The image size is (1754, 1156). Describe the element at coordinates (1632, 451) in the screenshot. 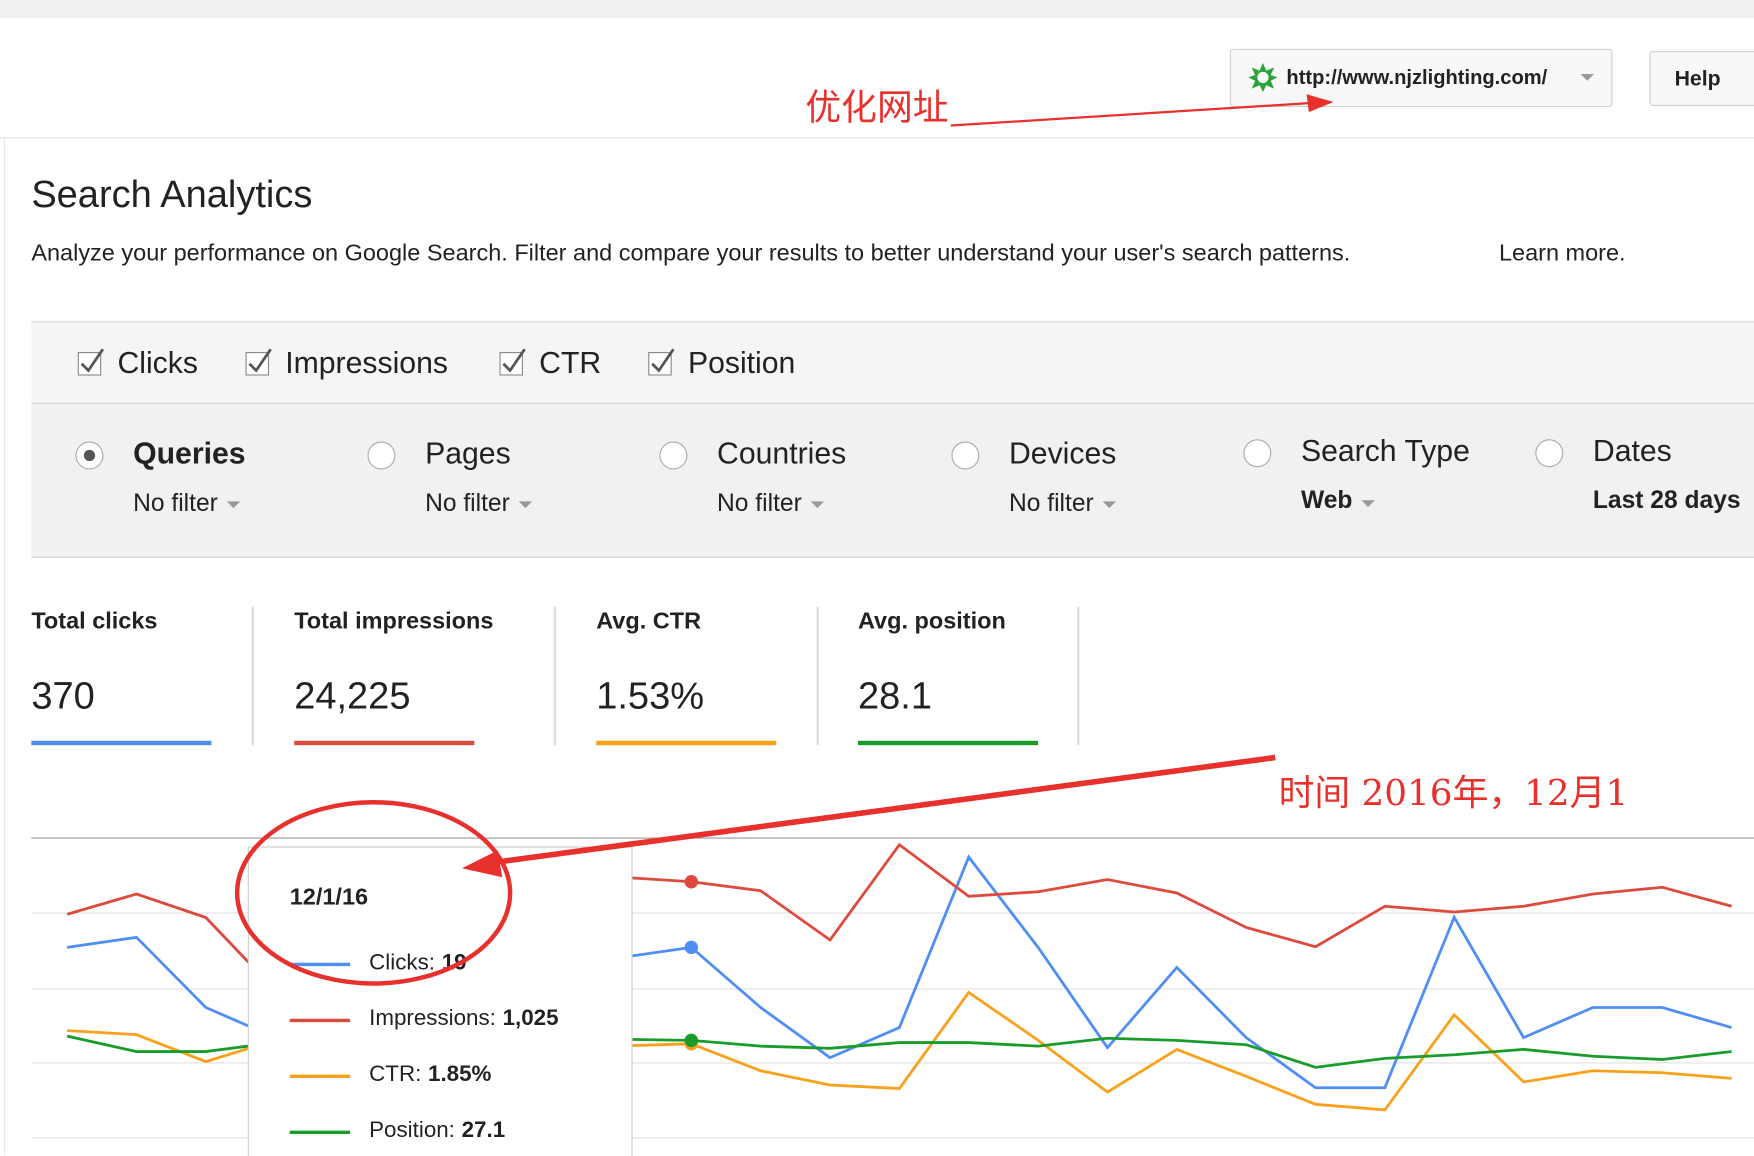

I see `filter-label: Dates` at that location.